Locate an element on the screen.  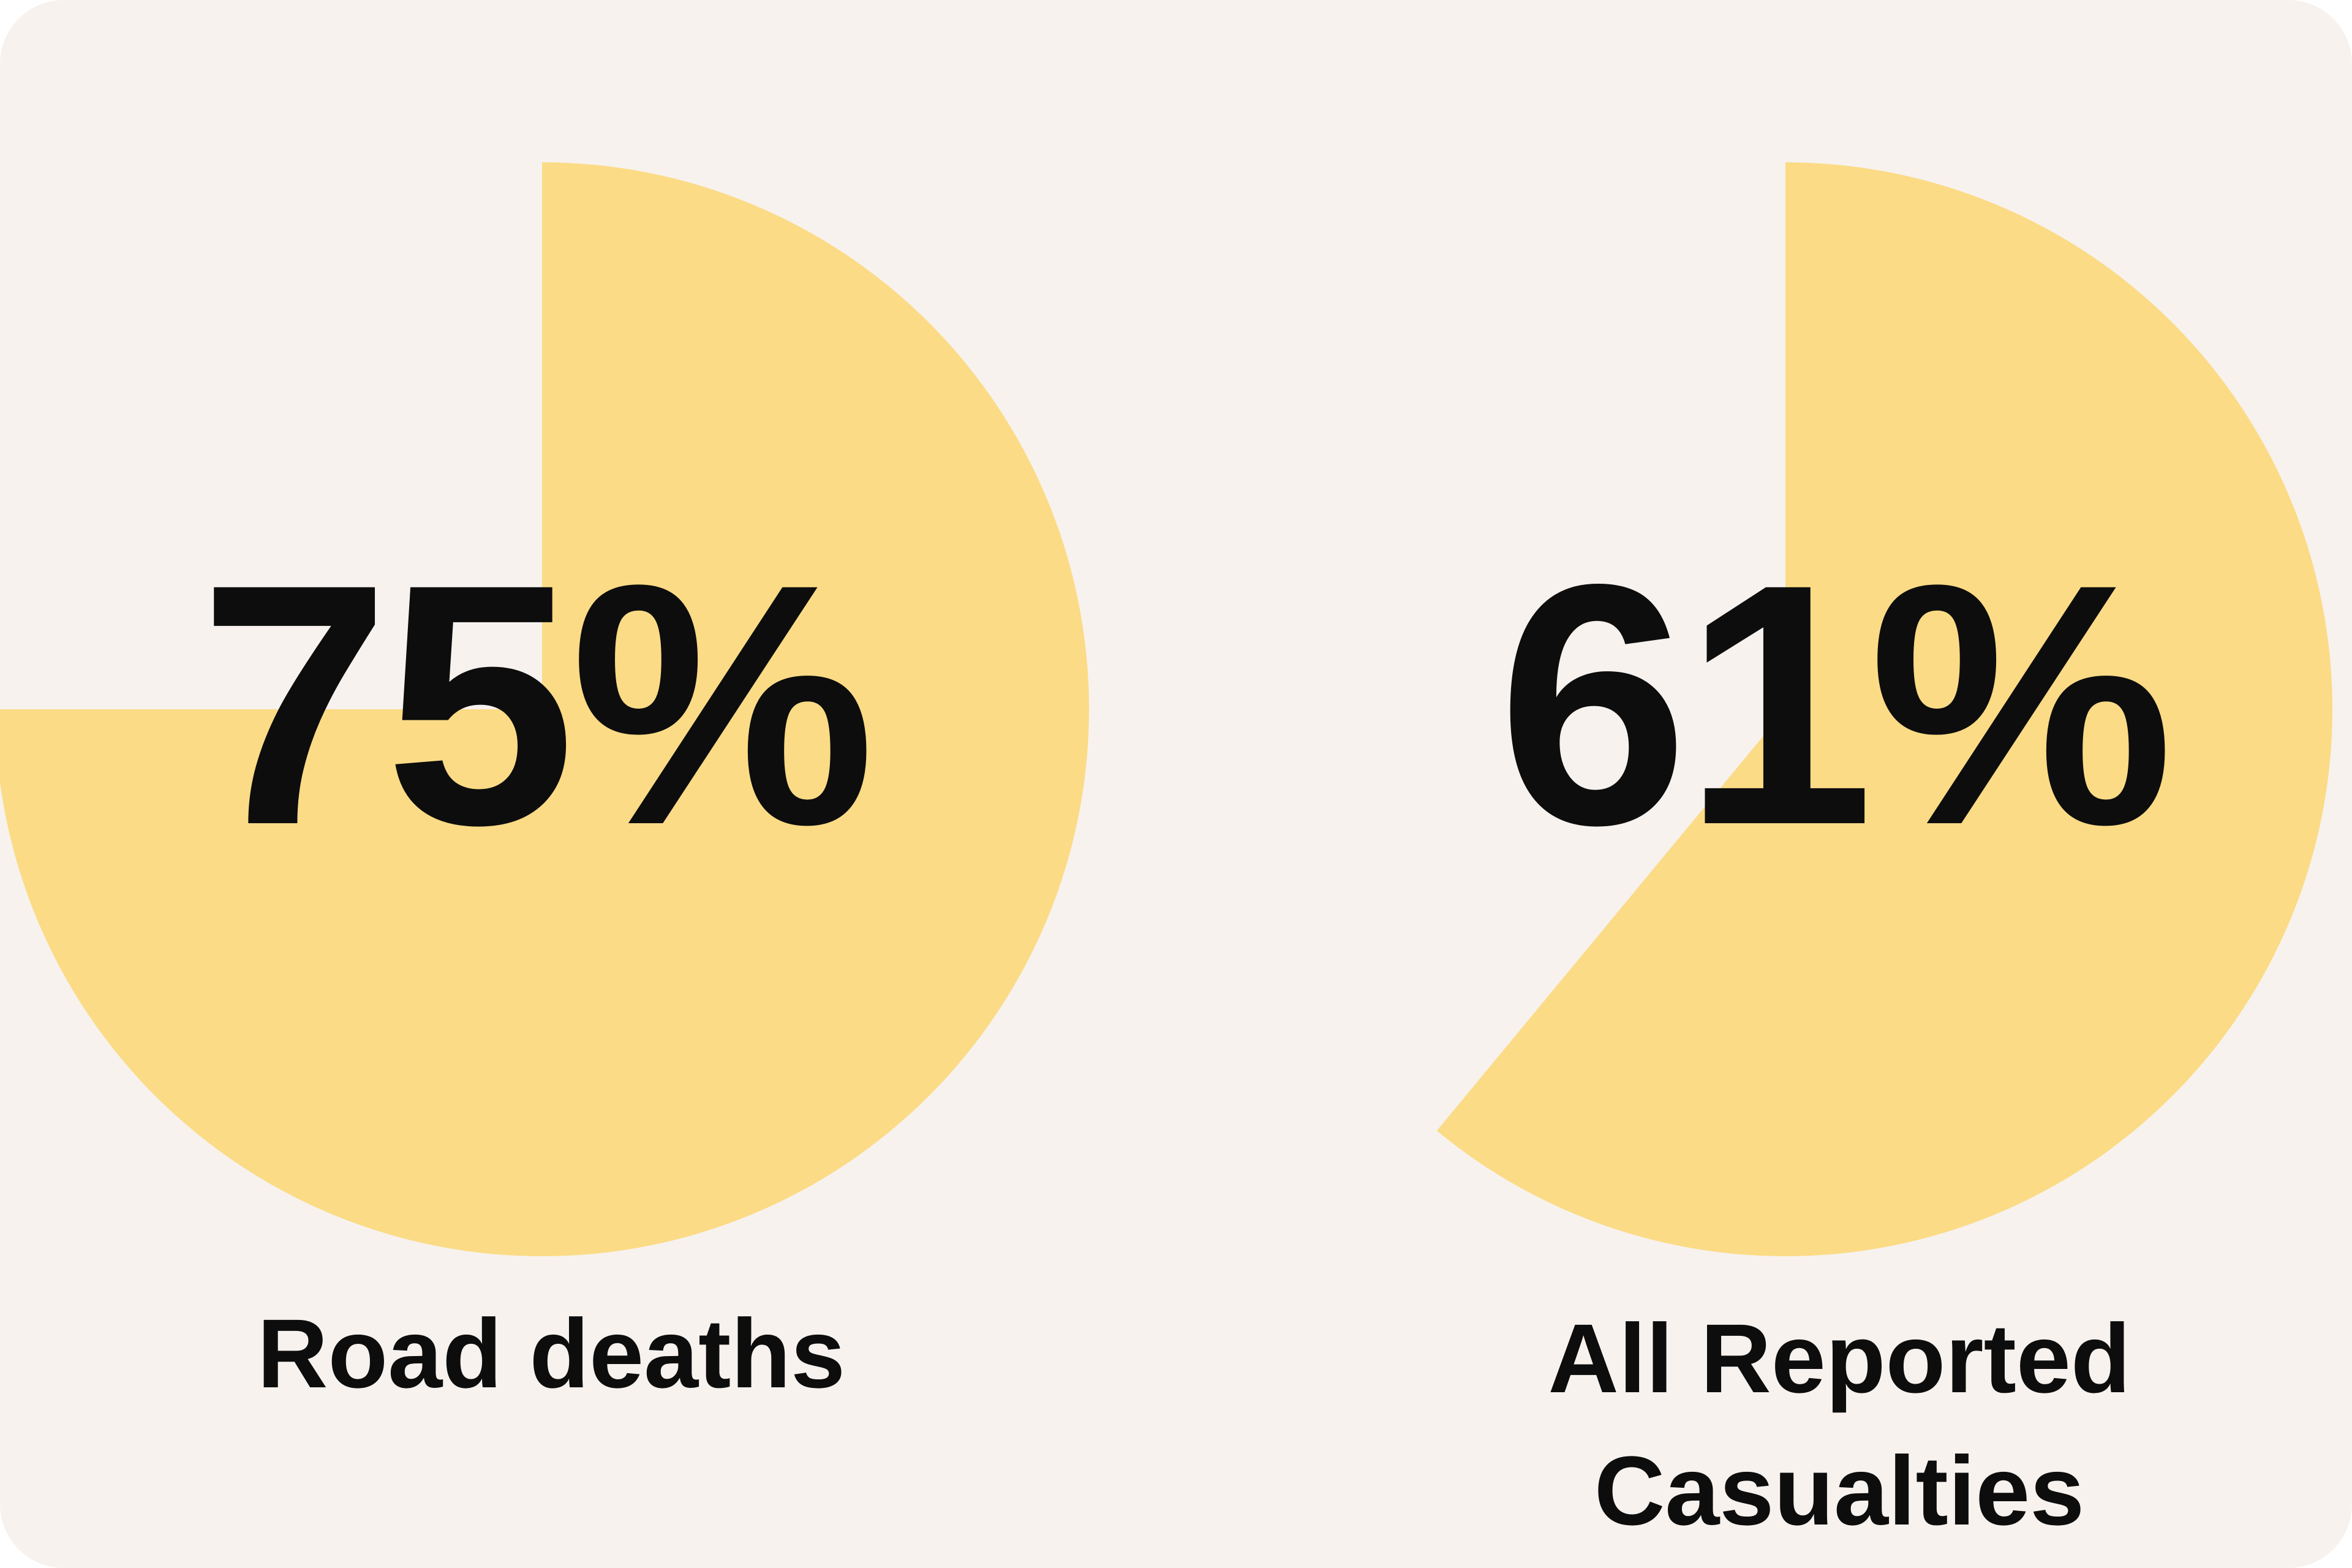
all-reported-casualties-percent-value: 61% is located at coordinates (1836, 704).